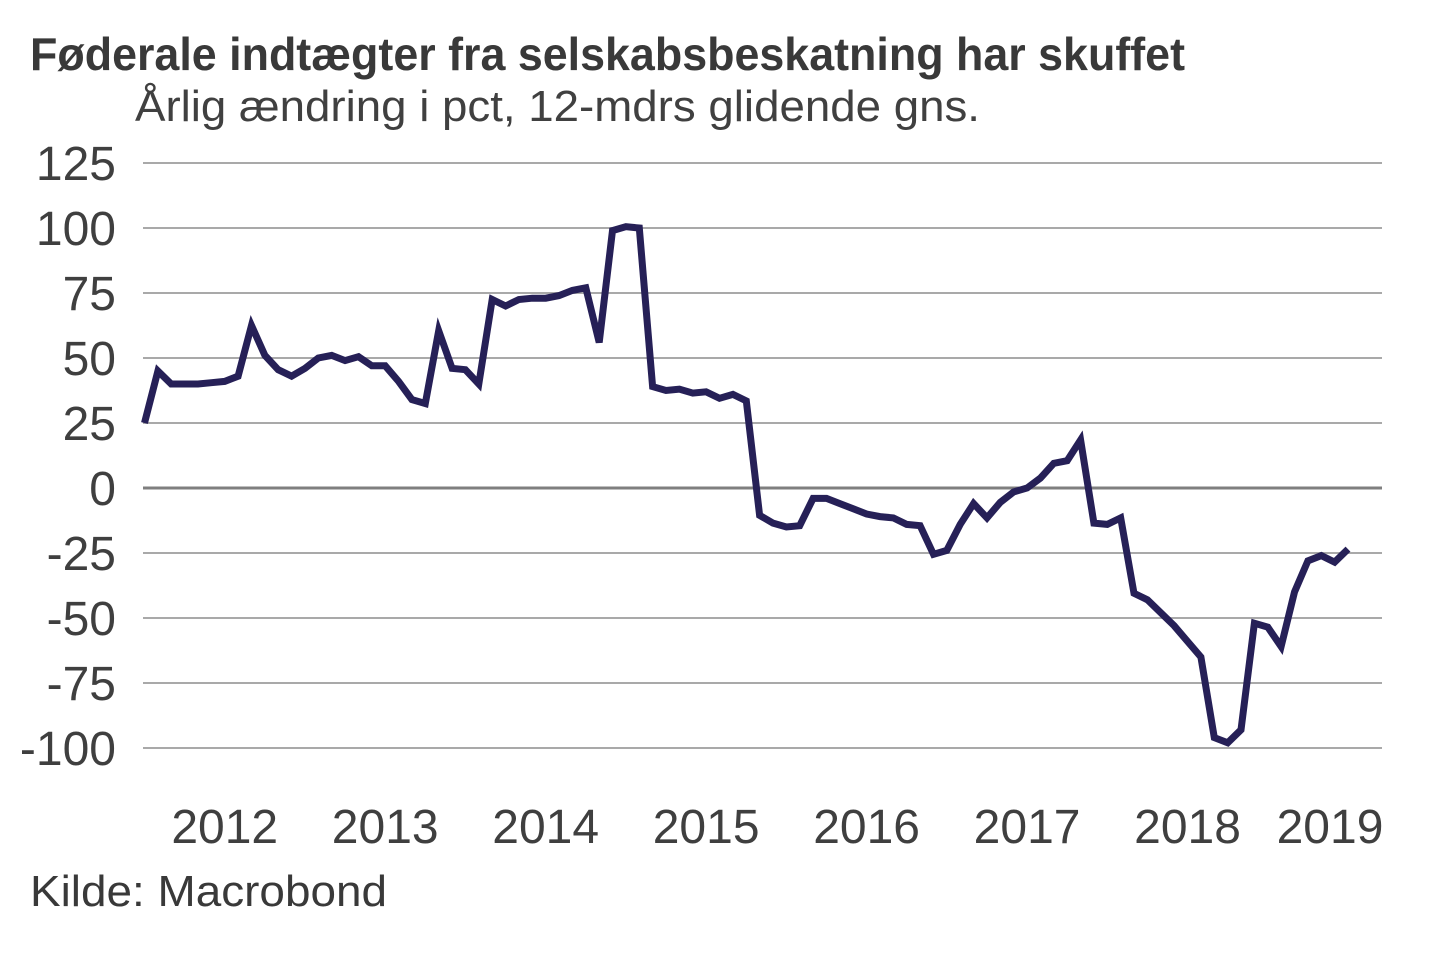 The height and width of the screenshot is (960, 1440). Describe the element at coordinates (68, 749) in the screenshot. I see `y-tick-label: -100` at that location.